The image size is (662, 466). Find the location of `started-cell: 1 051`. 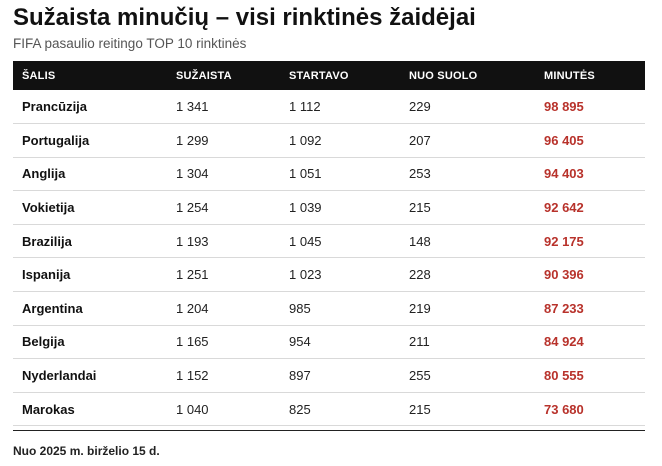

started-cell: 1 051 is located at coordinates (305, 174).